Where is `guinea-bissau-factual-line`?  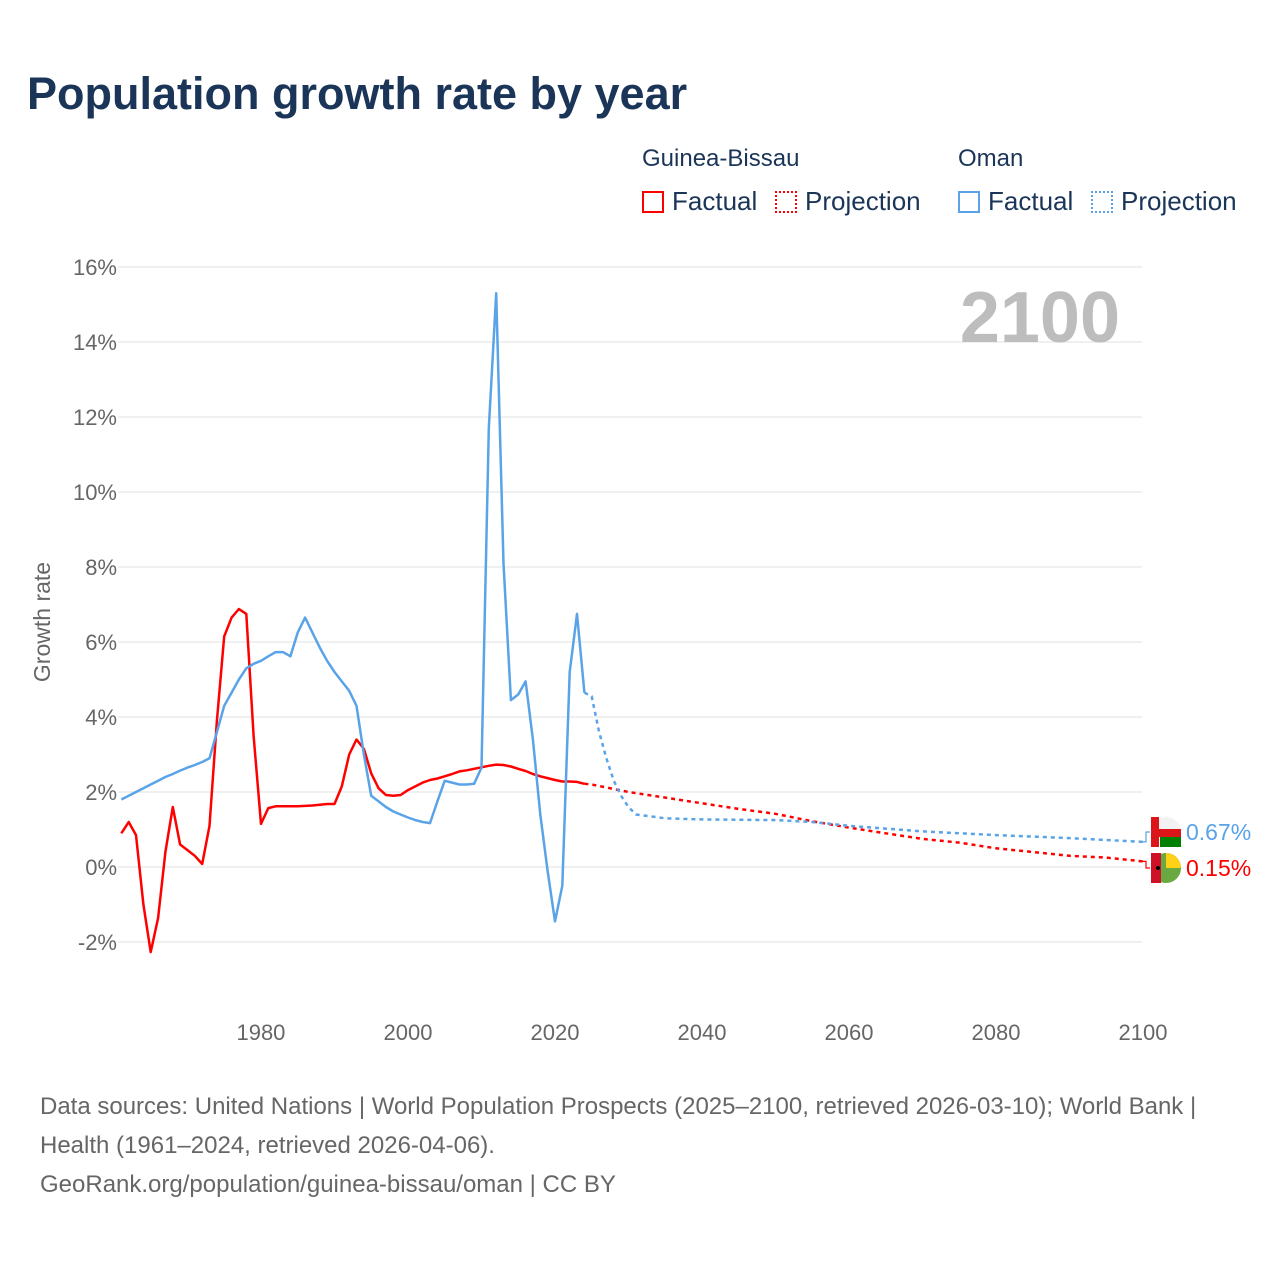
guinea-bissau-factual-line is located at coordinates (352, 780).